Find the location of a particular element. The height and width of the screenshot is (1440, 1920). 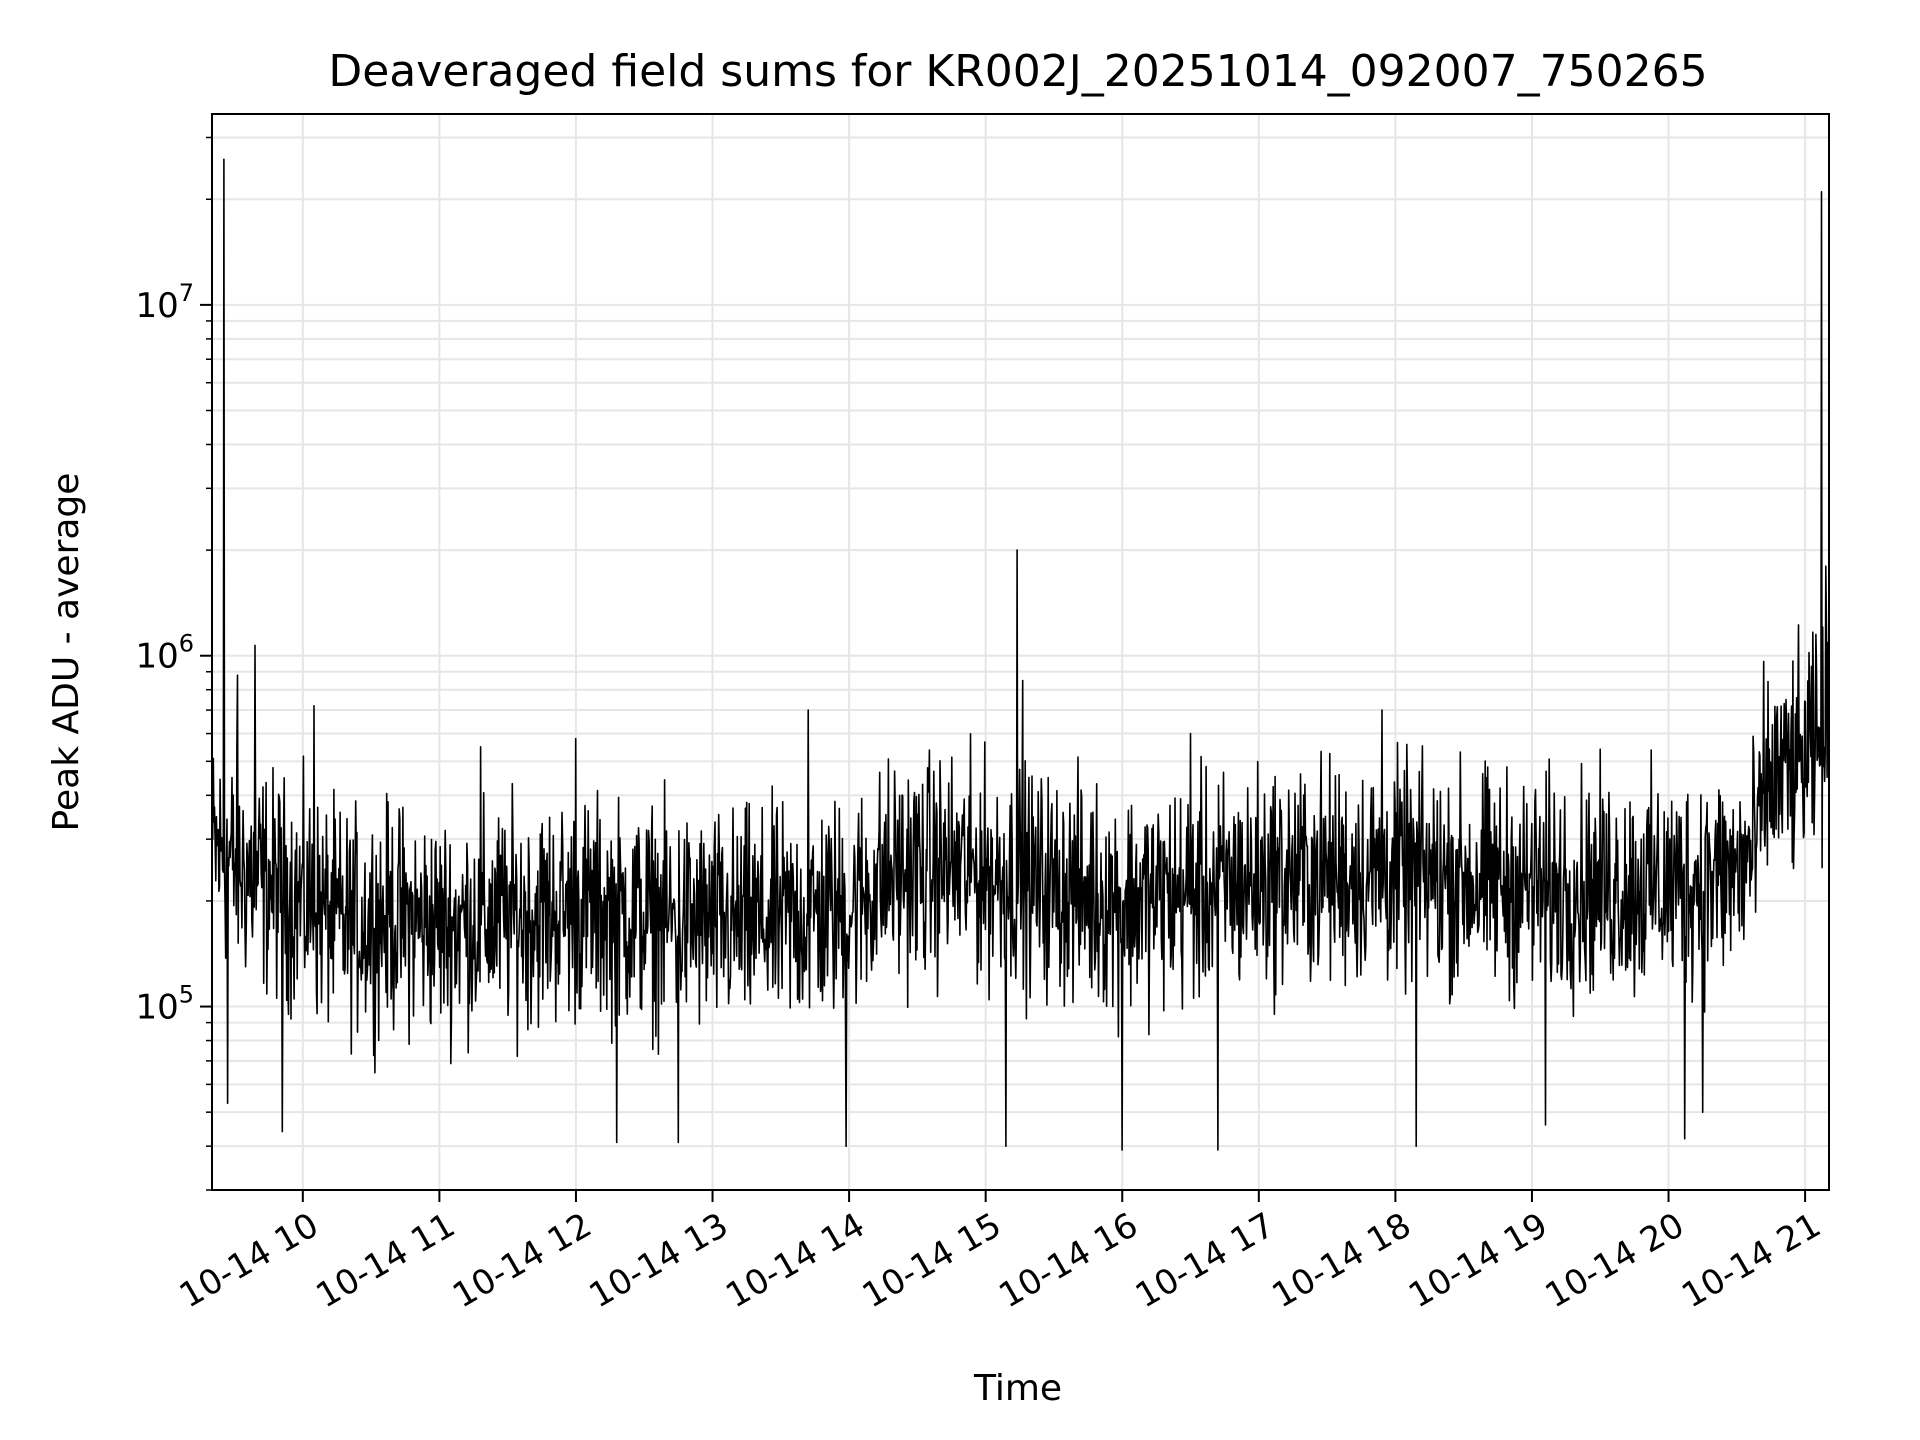

y-tick-label: 10⁷ is located at coordinates (164, 302).